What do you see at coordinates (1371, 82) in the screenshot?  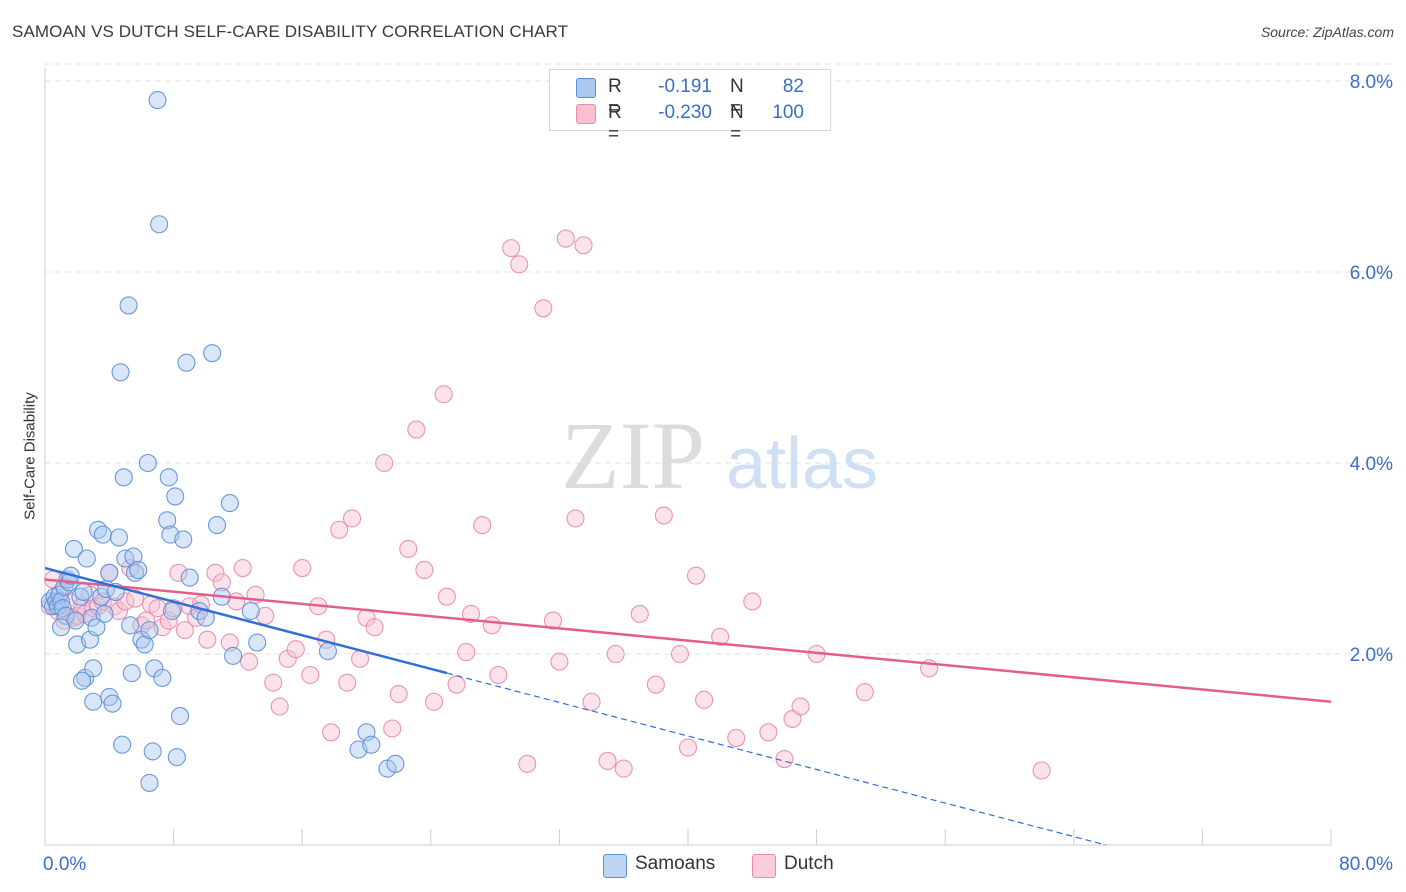 I see `y-tick-label: 8.0%` at bounding box center [1371, 82].